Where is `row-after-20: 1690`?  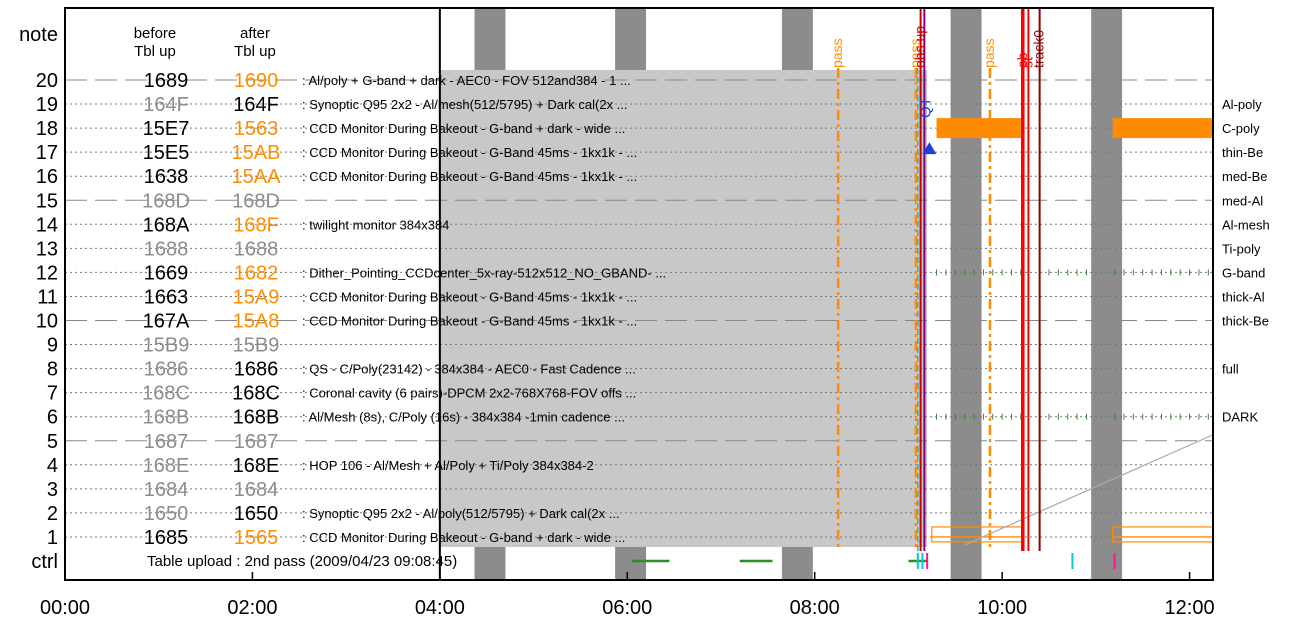
row-after-20: 1690 is located at coordinates (256, 81).